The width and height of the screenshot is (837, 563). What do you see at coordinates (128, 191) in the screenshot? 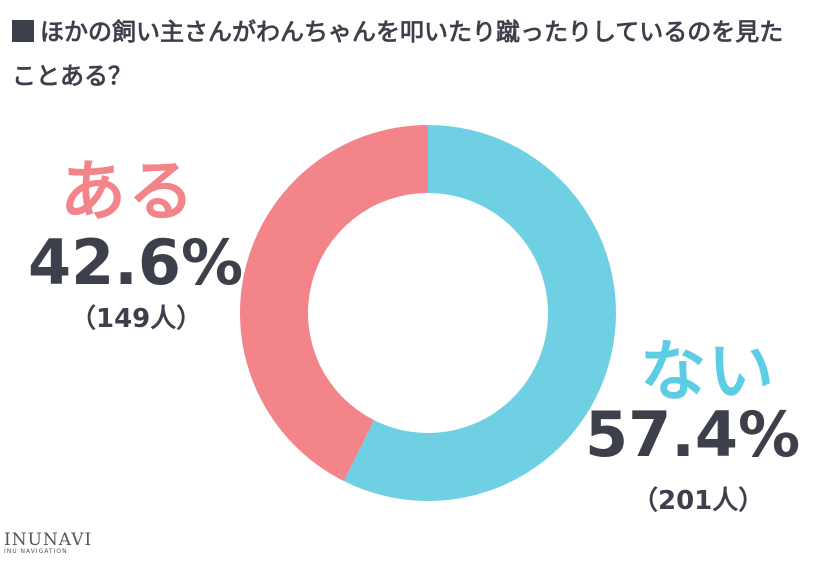
I see `slice-label-yes: ある` at bounding box center [128, 191].